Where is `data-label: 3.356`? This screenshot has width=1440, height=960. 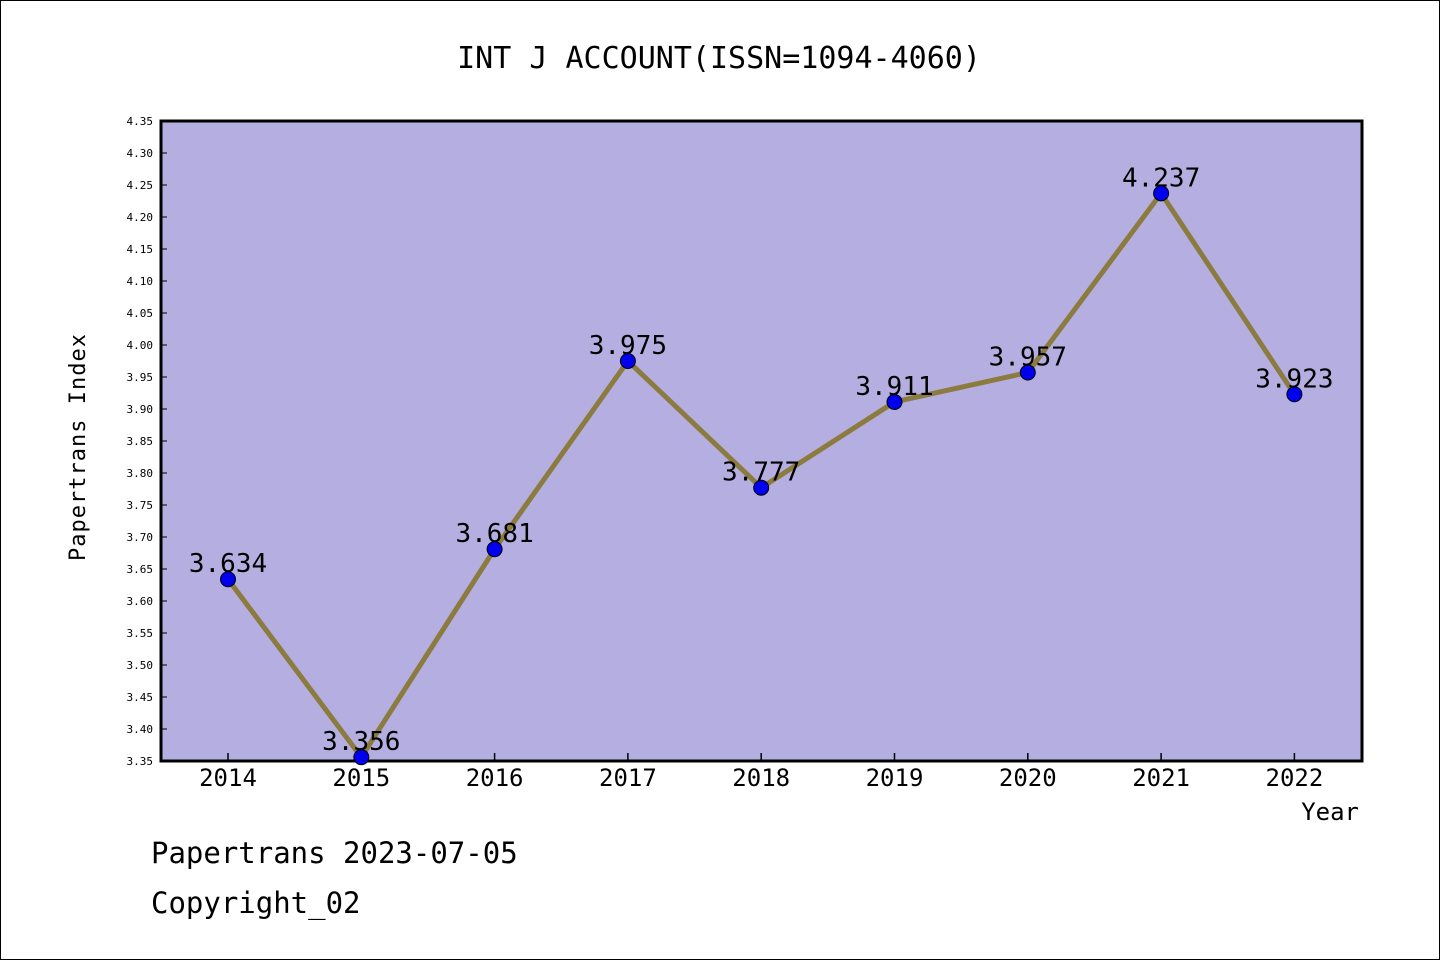 data-label: 3.356 is located at coordinates (361, 742).